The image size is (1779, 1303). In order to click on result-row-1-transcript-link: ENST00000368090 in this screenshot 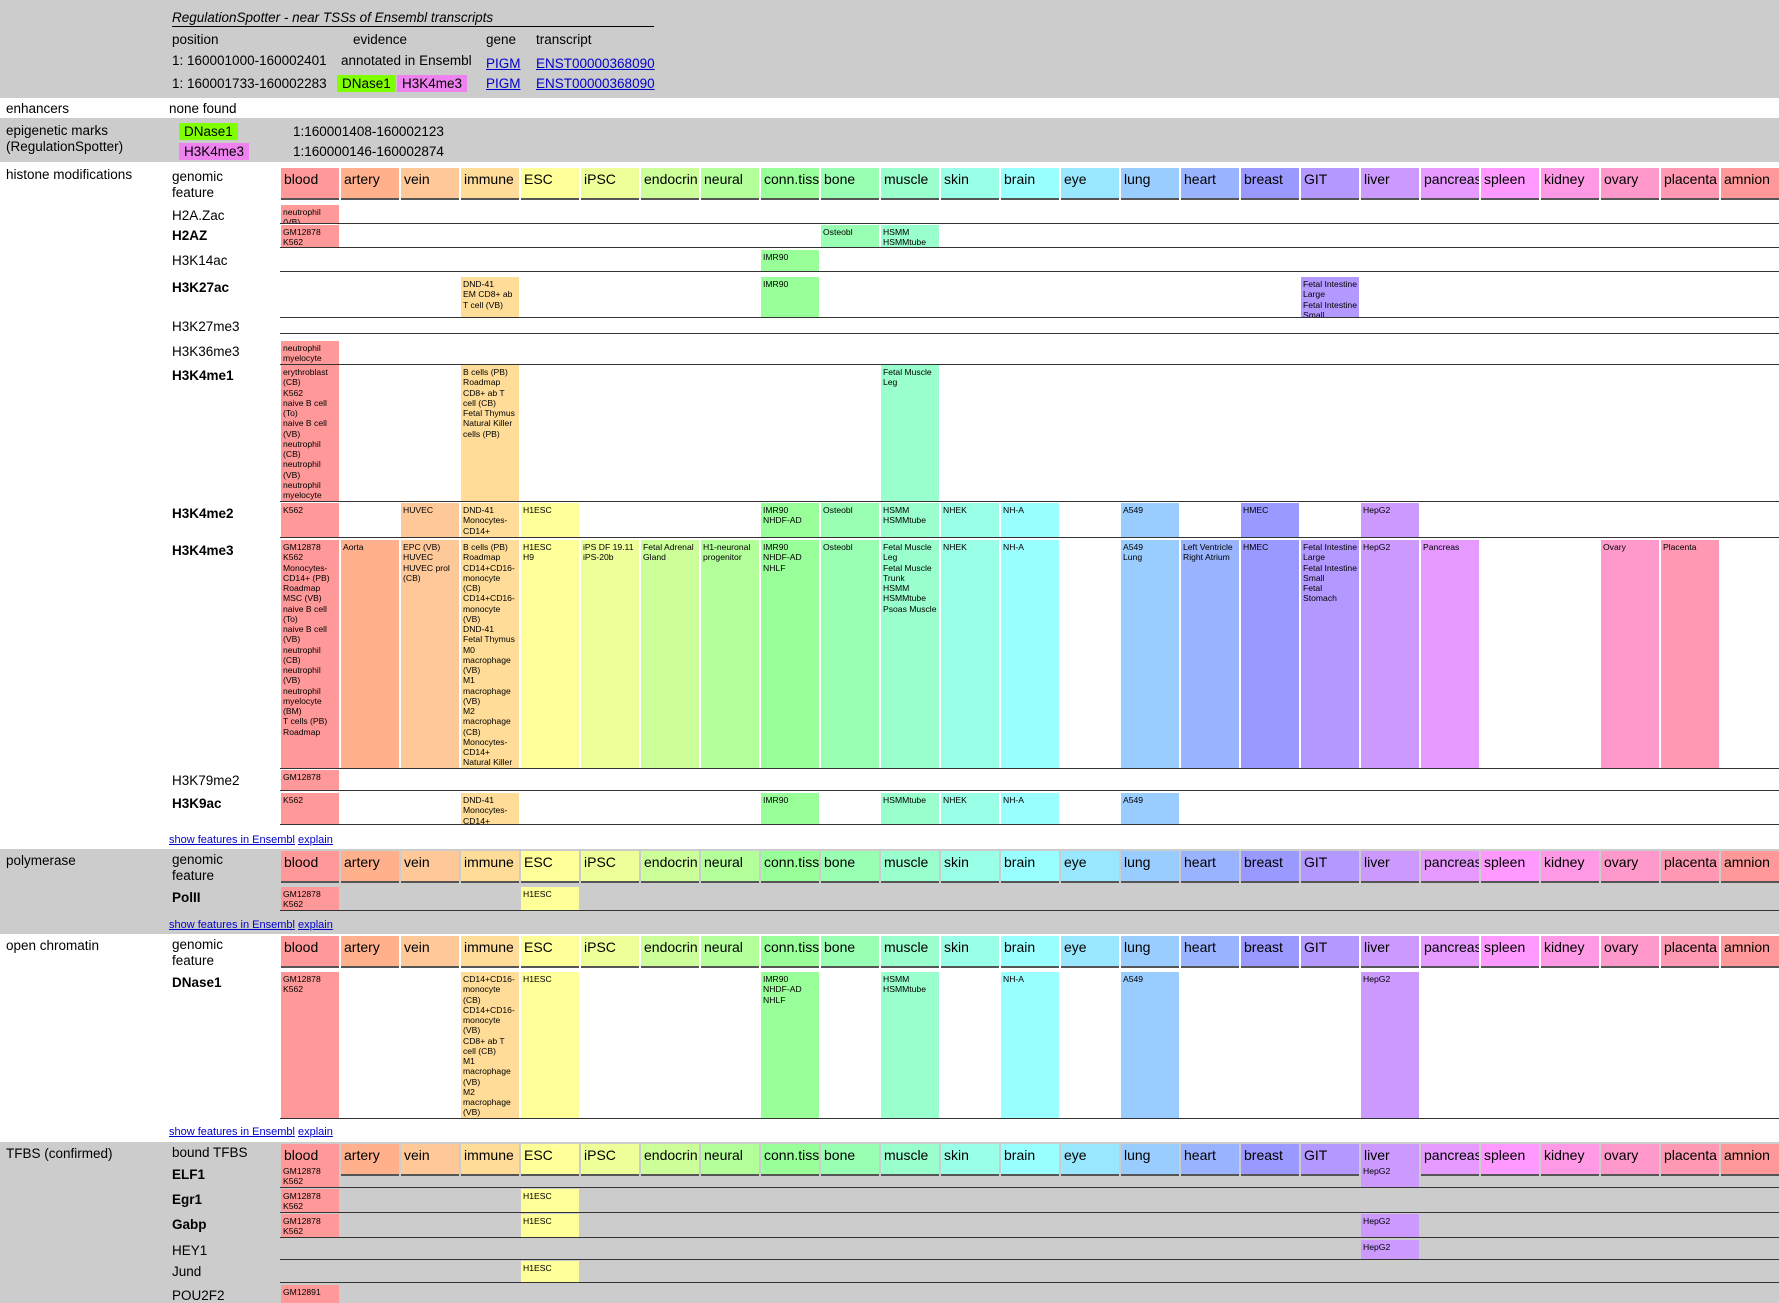, I will do `click(595, 63)`.